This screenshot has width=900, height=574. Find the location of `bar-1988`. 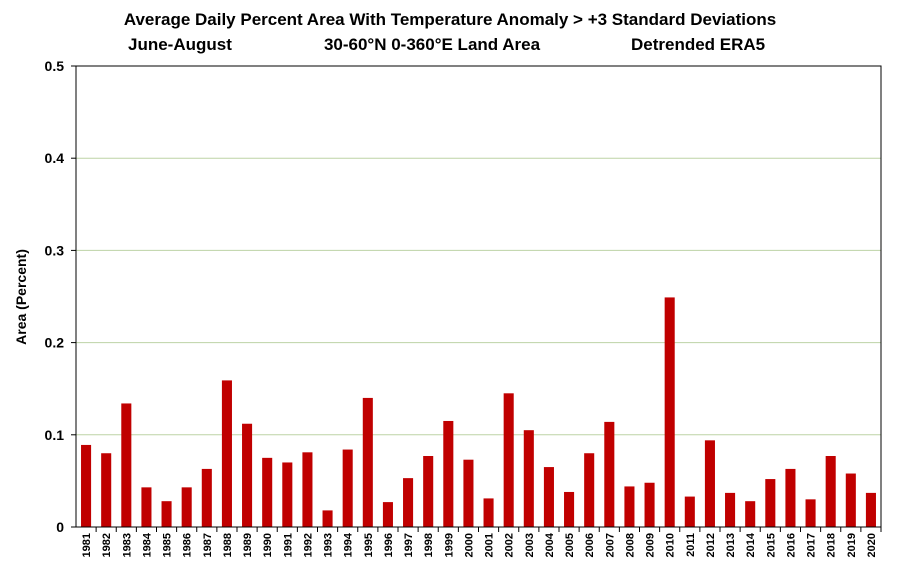

bar-1988 is located at coordinates (226, 453).